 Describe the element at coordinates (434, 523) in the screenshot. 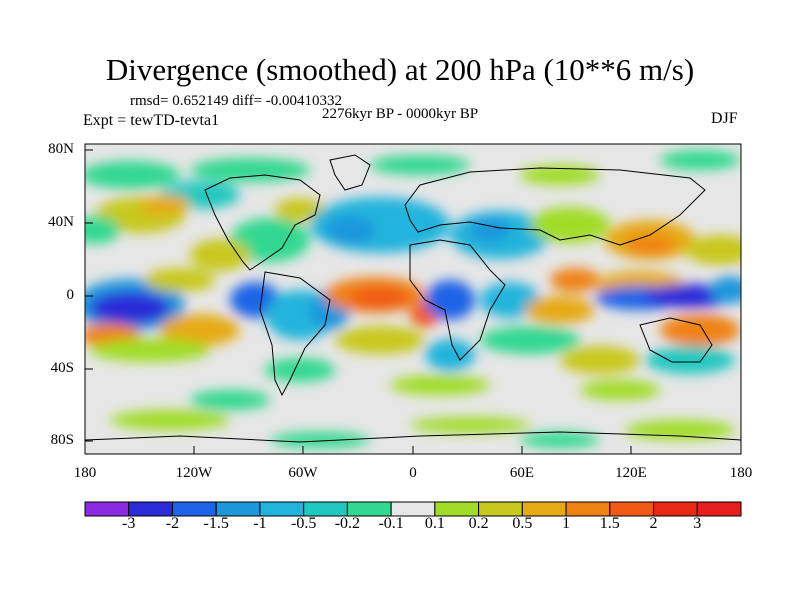

I see `colorbar-label: 0.1` at that location.